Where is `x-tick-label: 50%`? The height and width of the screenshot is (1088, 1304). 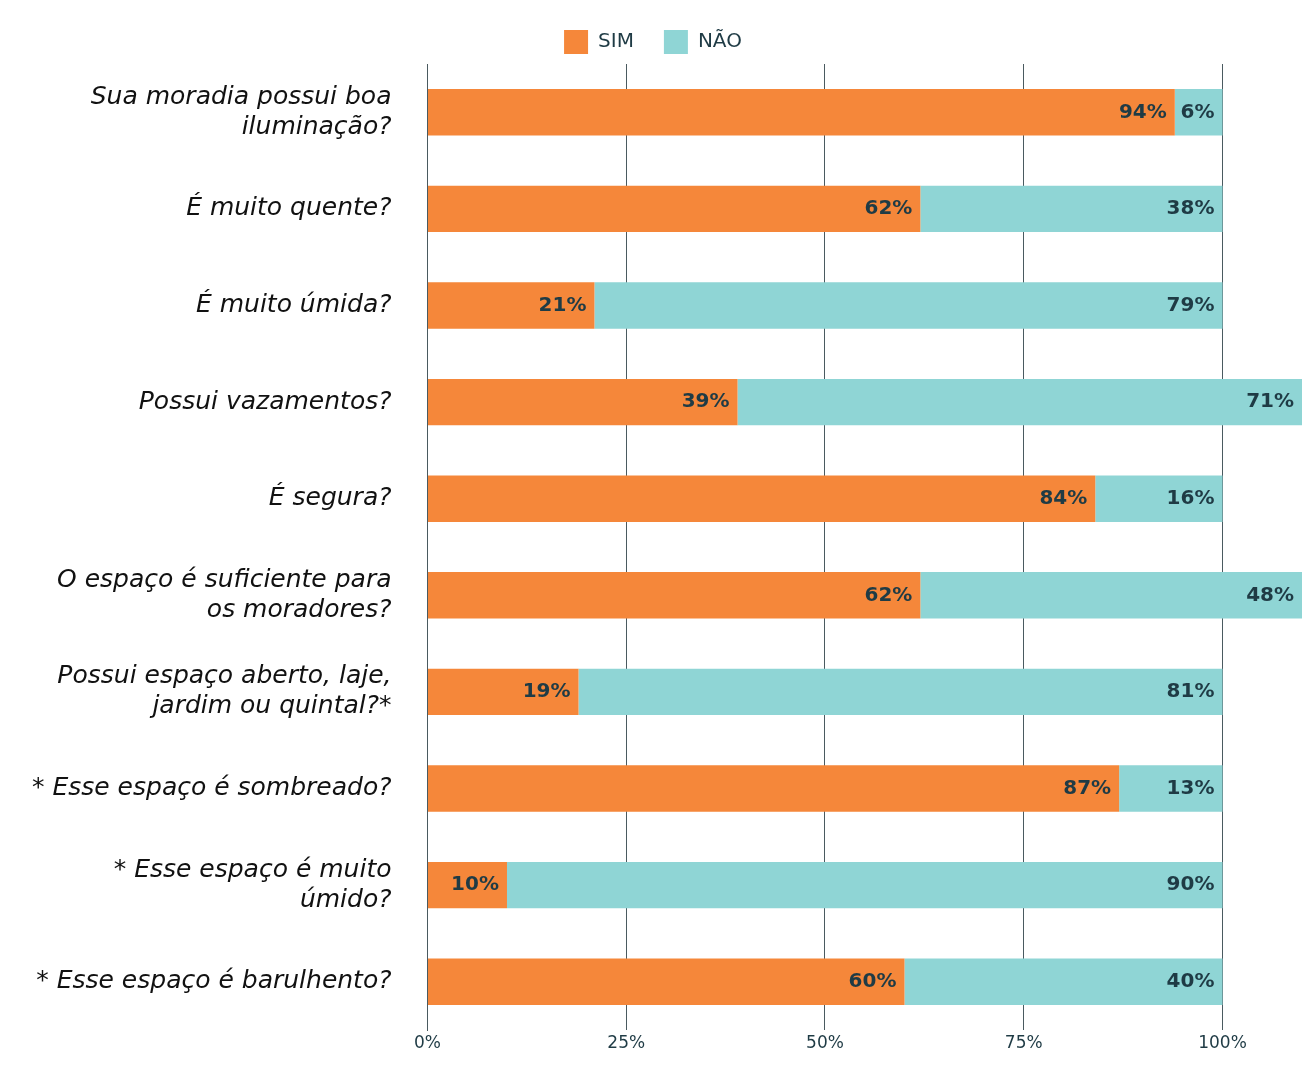 x-tick-label: 50% is located at coordinates (825, 1041).